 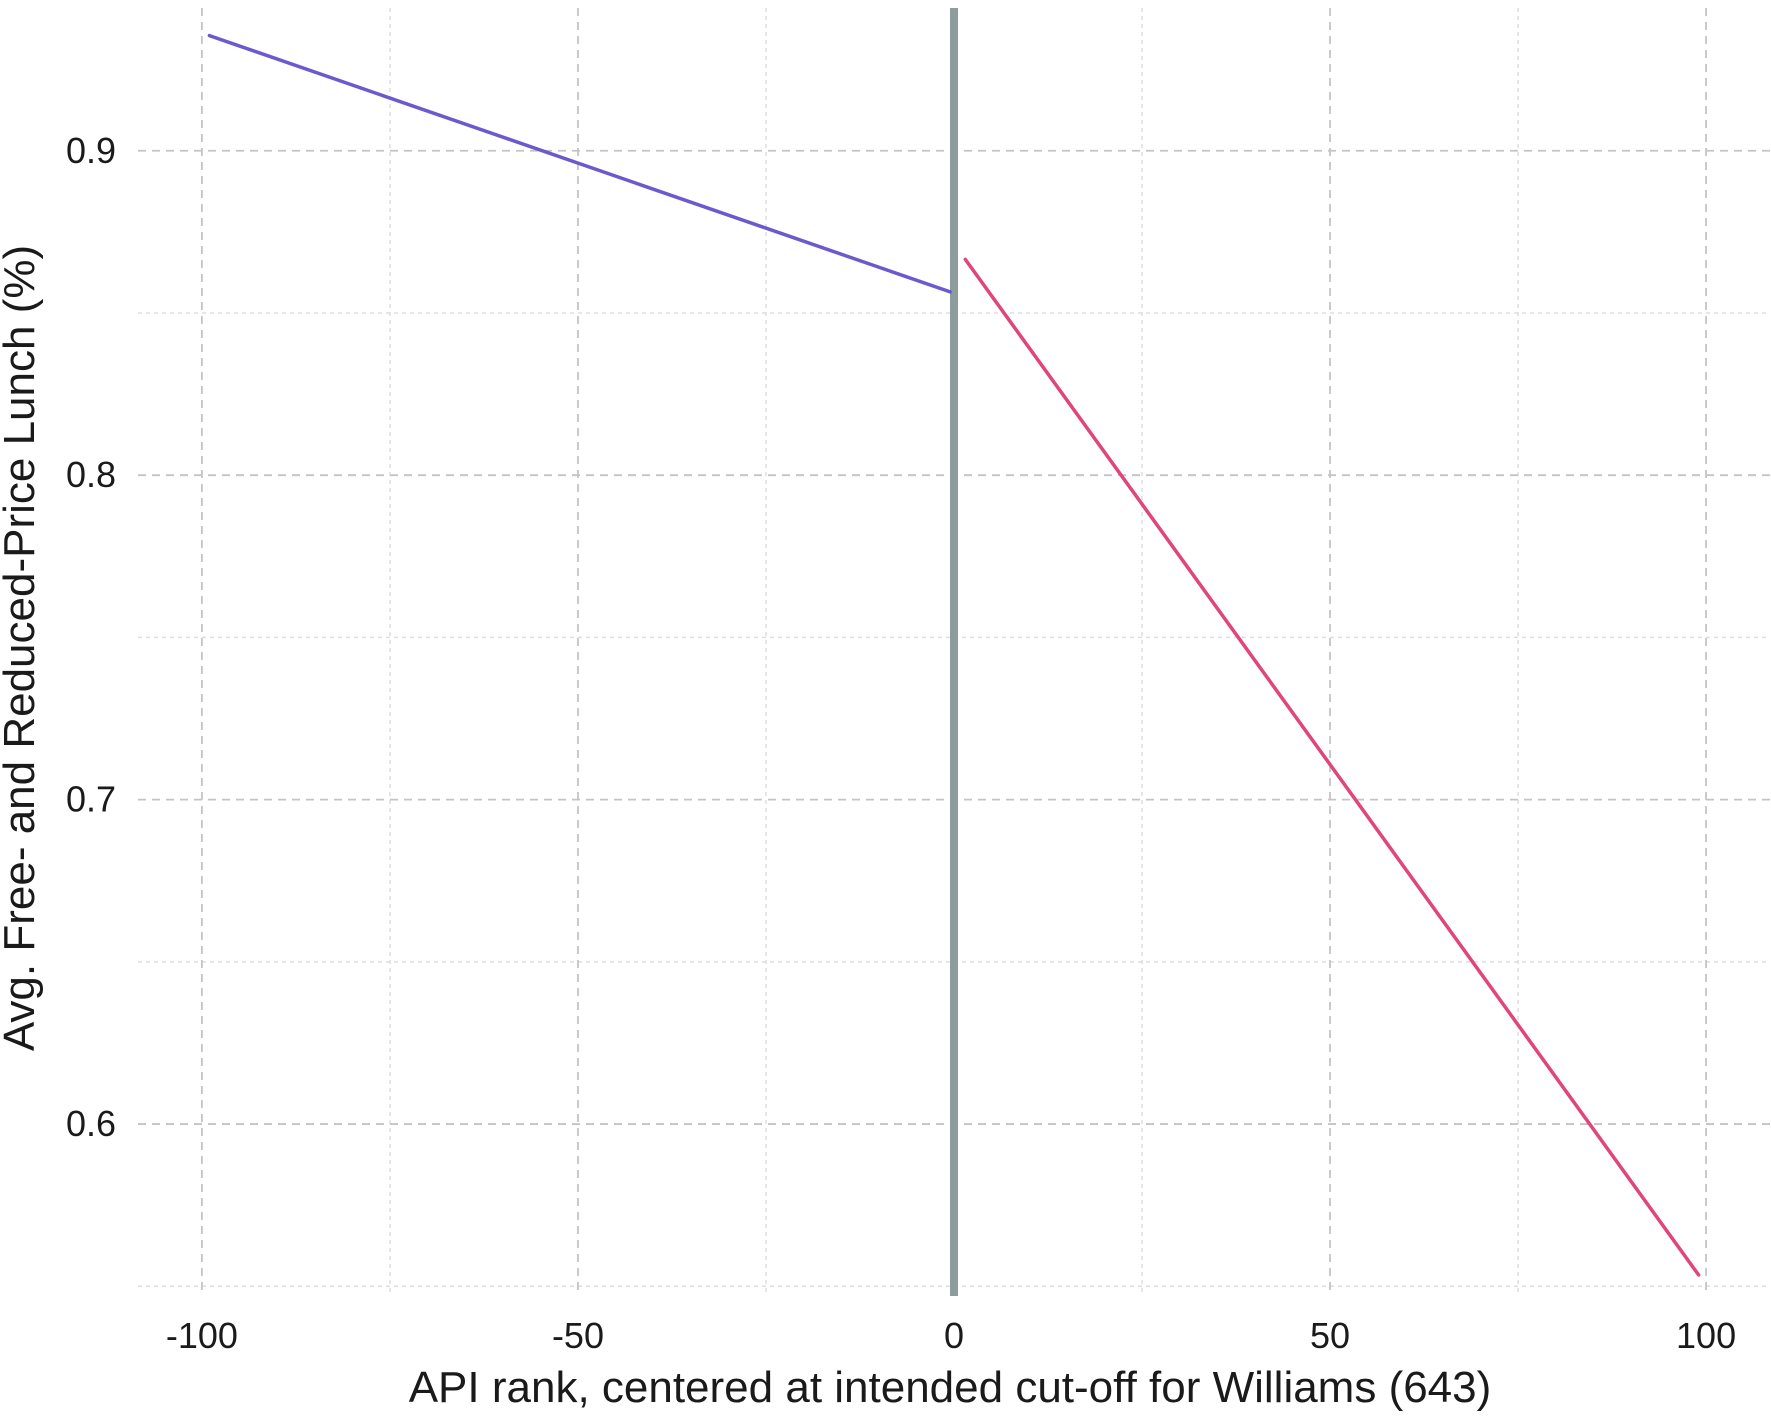 I want to click on x-axis-ticks: -100 -50 0 50 100, so click(x=951, y=1335).